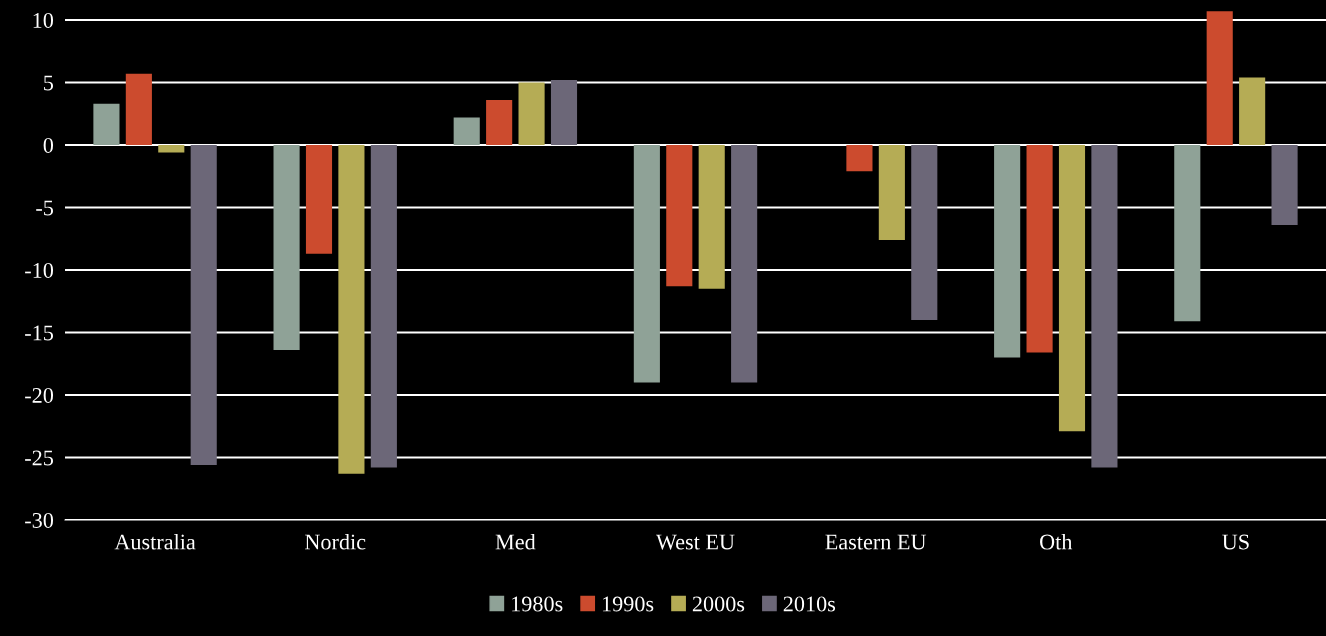 Image resolution: width=1326 pixels, height=636 pixels. Describe the element at coordinates (718, 604) in the screenshot. I see `legend-label: 2000s` at that location.